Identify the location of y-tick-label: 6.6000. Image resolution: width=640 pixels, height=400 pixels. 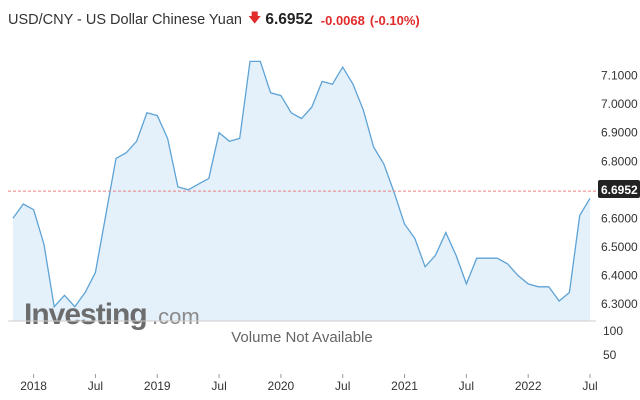
(619, 218).